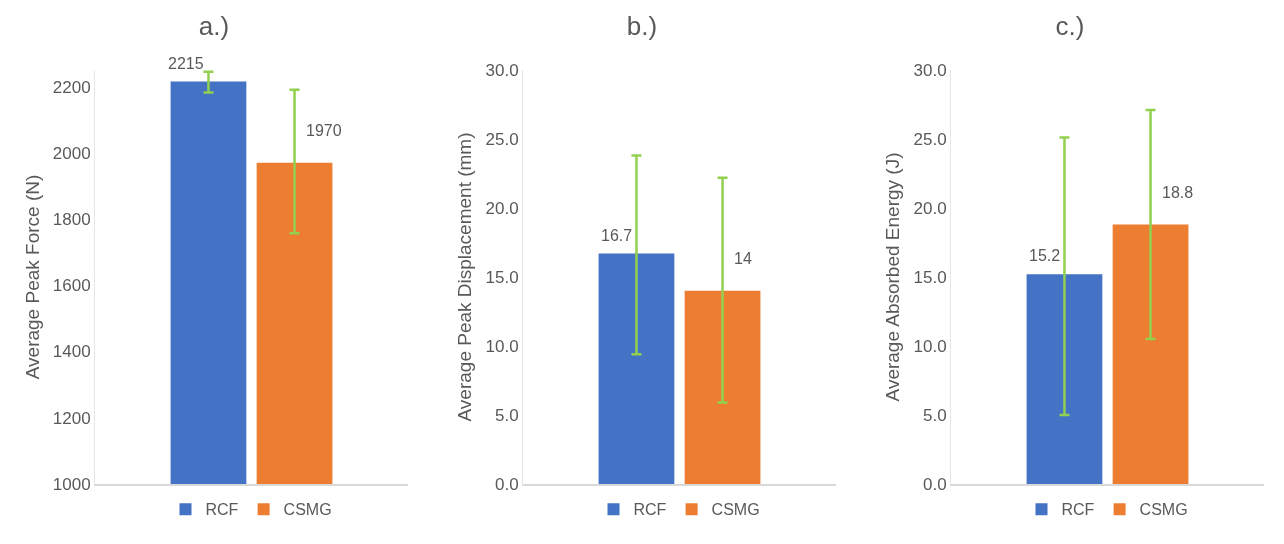  I want to click on y-axis-title: Average Peak Force (N), so click(32, 277).